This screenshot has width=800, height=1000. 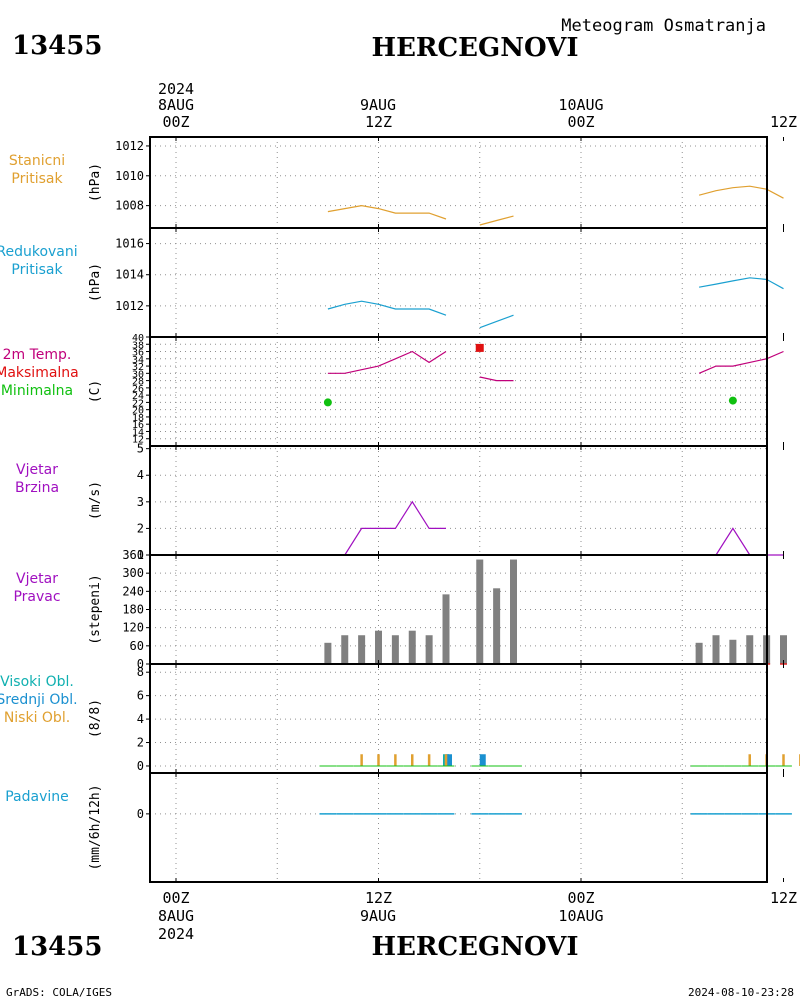 What do you see at coordinates (783, 122) in the screenshot?
I see `time-tick-label-top: 12Z` at bounding box center [783, 122].